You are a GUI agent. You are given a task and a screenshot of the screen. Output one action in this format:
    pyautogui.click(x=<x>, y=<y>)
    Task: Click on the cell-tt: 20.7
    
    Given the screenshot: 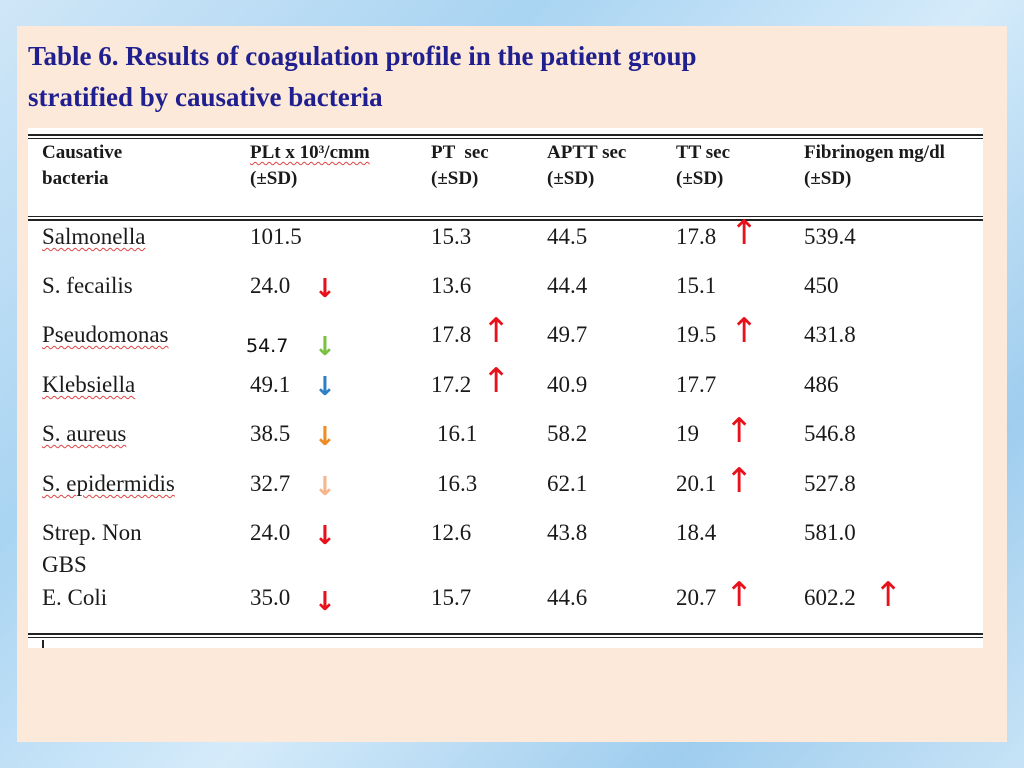 What is the action you would take?
    pyautogui.click(x=696, y=597)
    